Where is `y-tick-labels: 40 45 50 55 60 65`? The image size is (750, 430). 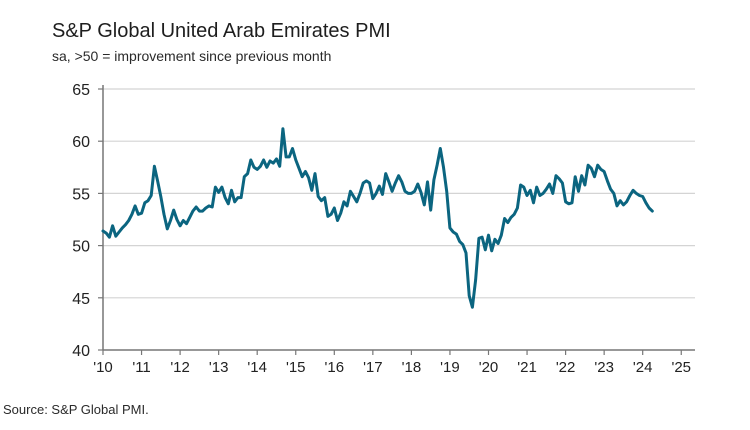 y-tick-labels: 40 45 50 55 60 65 is located at coordinates (81, 221).